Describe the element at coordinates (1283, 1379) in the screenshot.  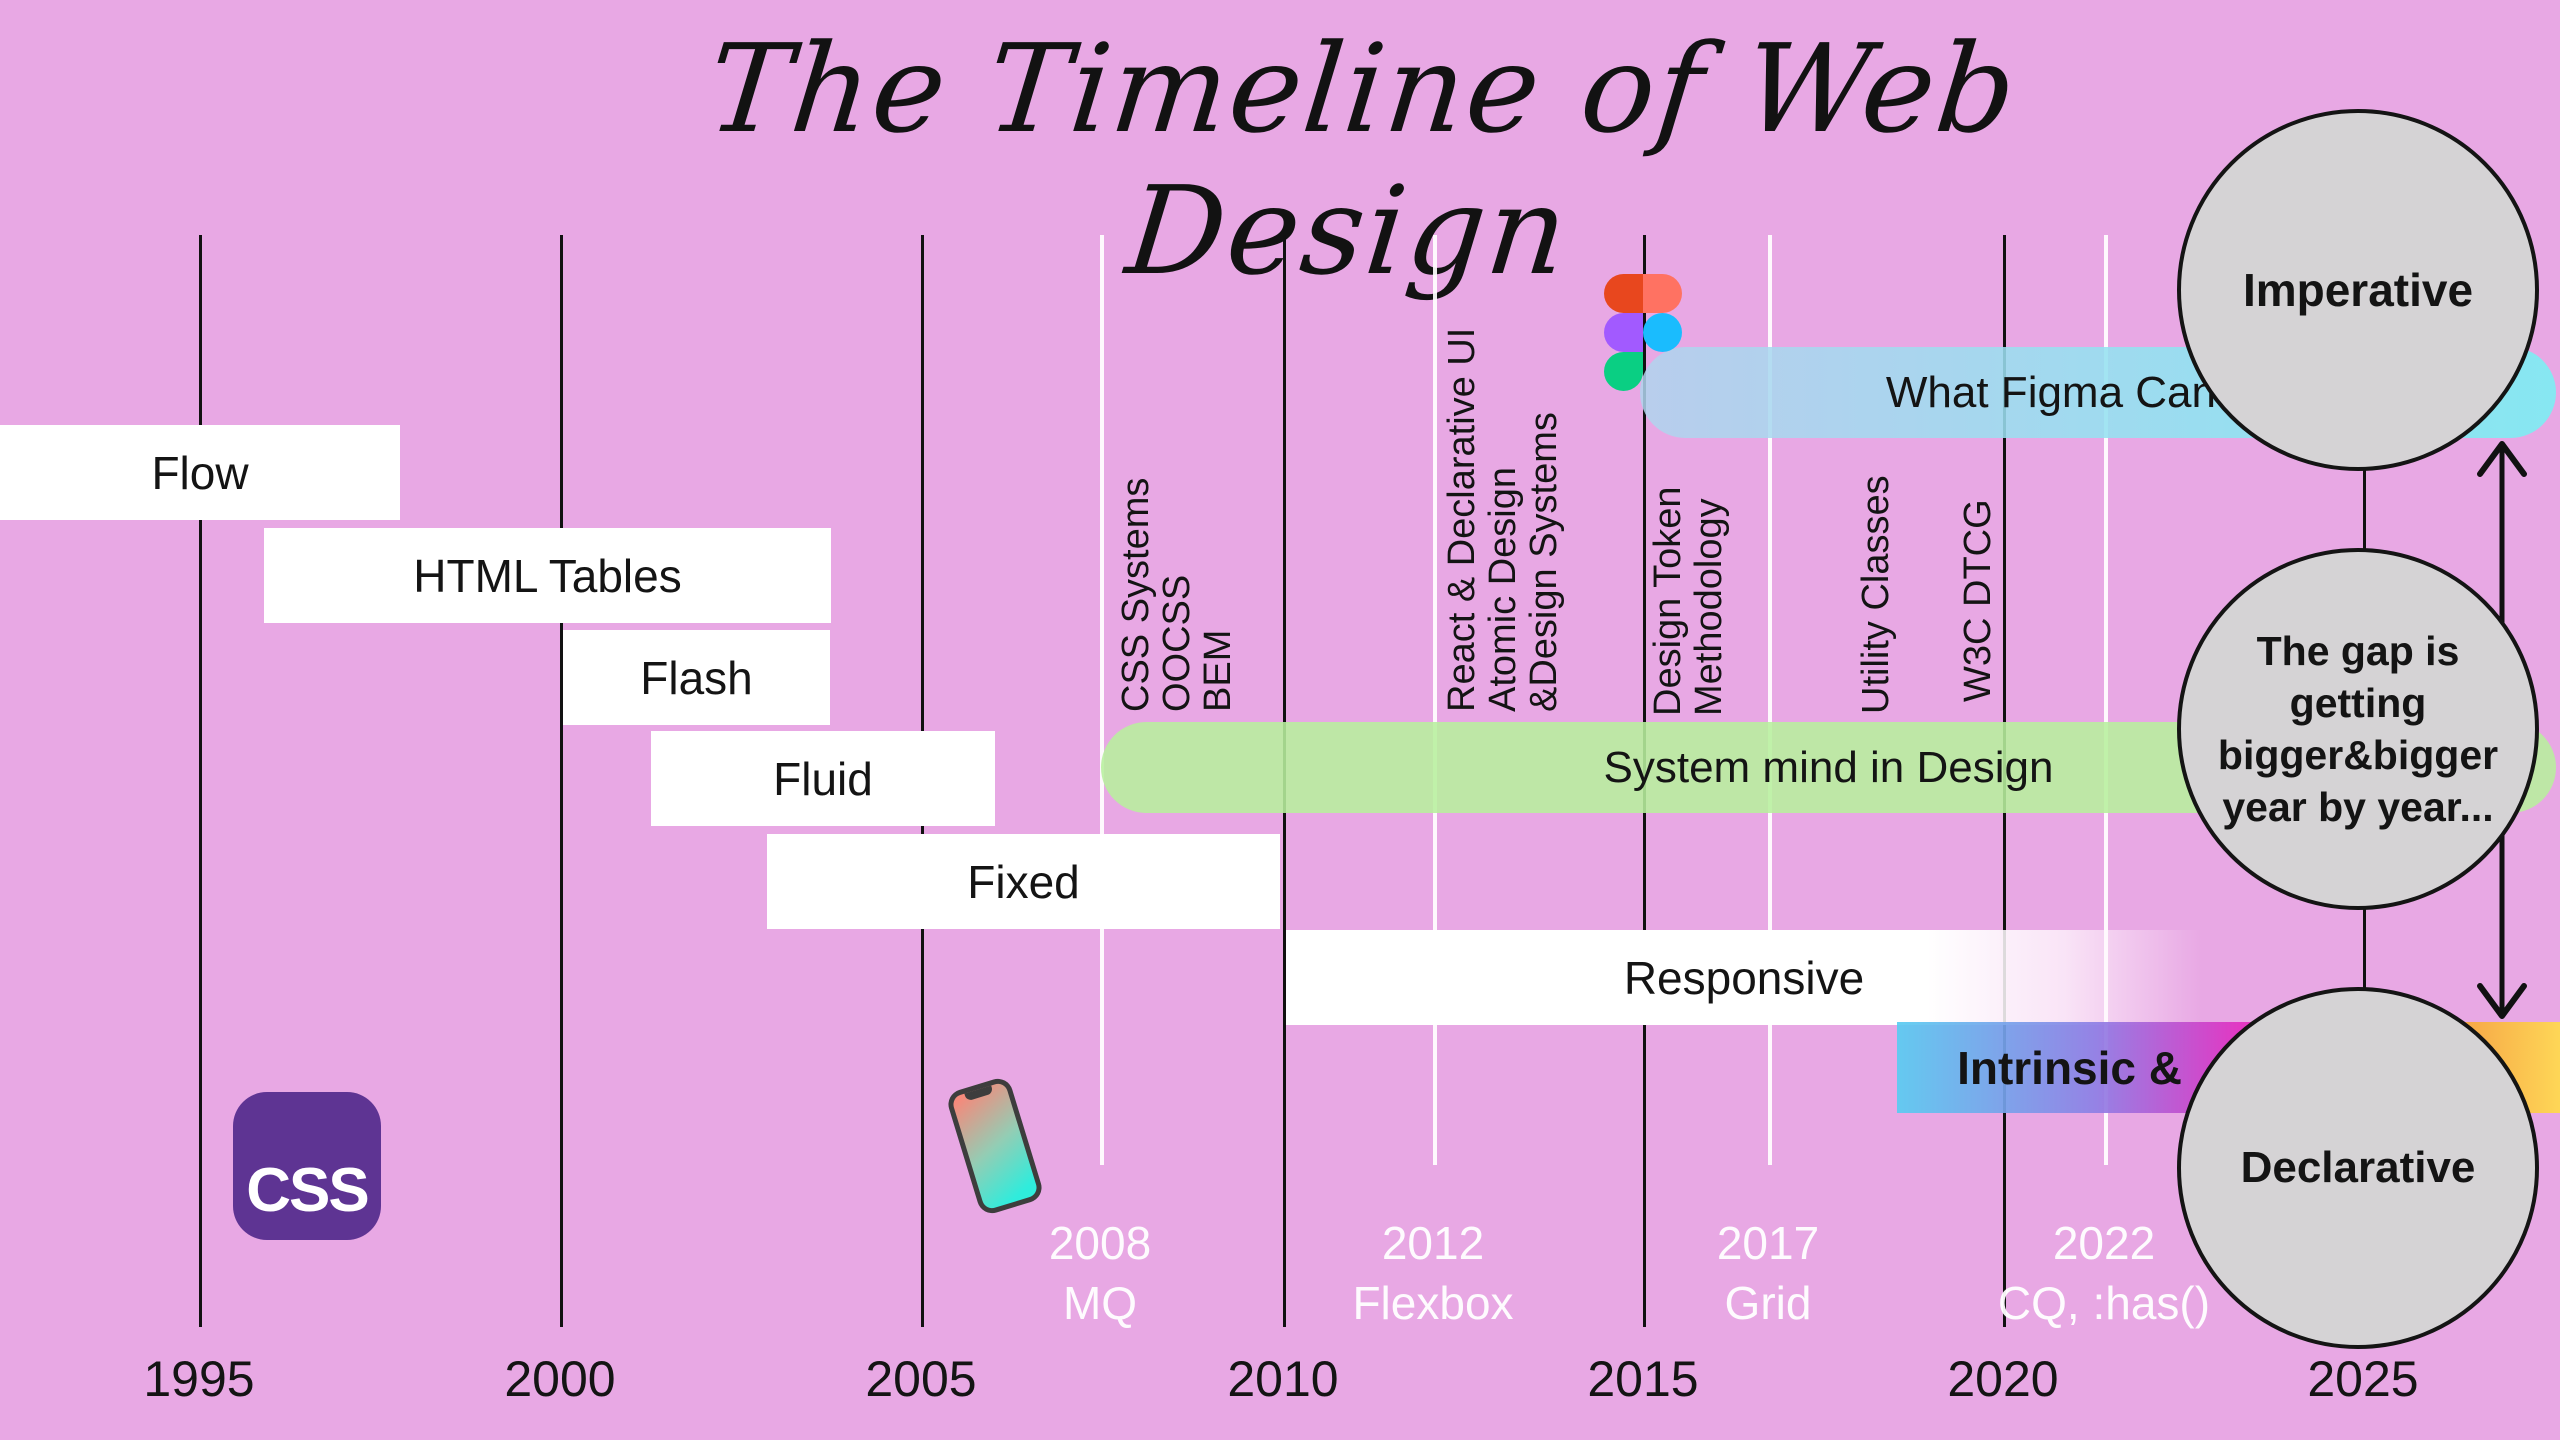
I see `axis-tick-2010: 2010` at that location.